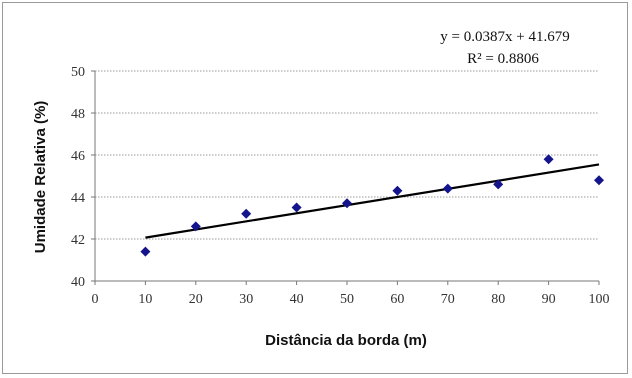  Describe the element at coordinates (78, 114) in the screenshot. I see `y-tick-label: 48` at that location.